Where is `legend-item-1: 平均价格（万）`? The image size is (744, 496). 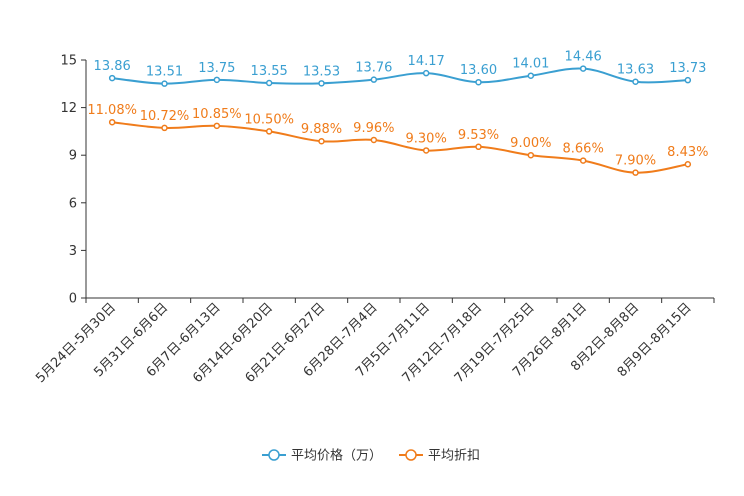
legend-item-1: 平均价格（万） is located at coordinates (322, 456).